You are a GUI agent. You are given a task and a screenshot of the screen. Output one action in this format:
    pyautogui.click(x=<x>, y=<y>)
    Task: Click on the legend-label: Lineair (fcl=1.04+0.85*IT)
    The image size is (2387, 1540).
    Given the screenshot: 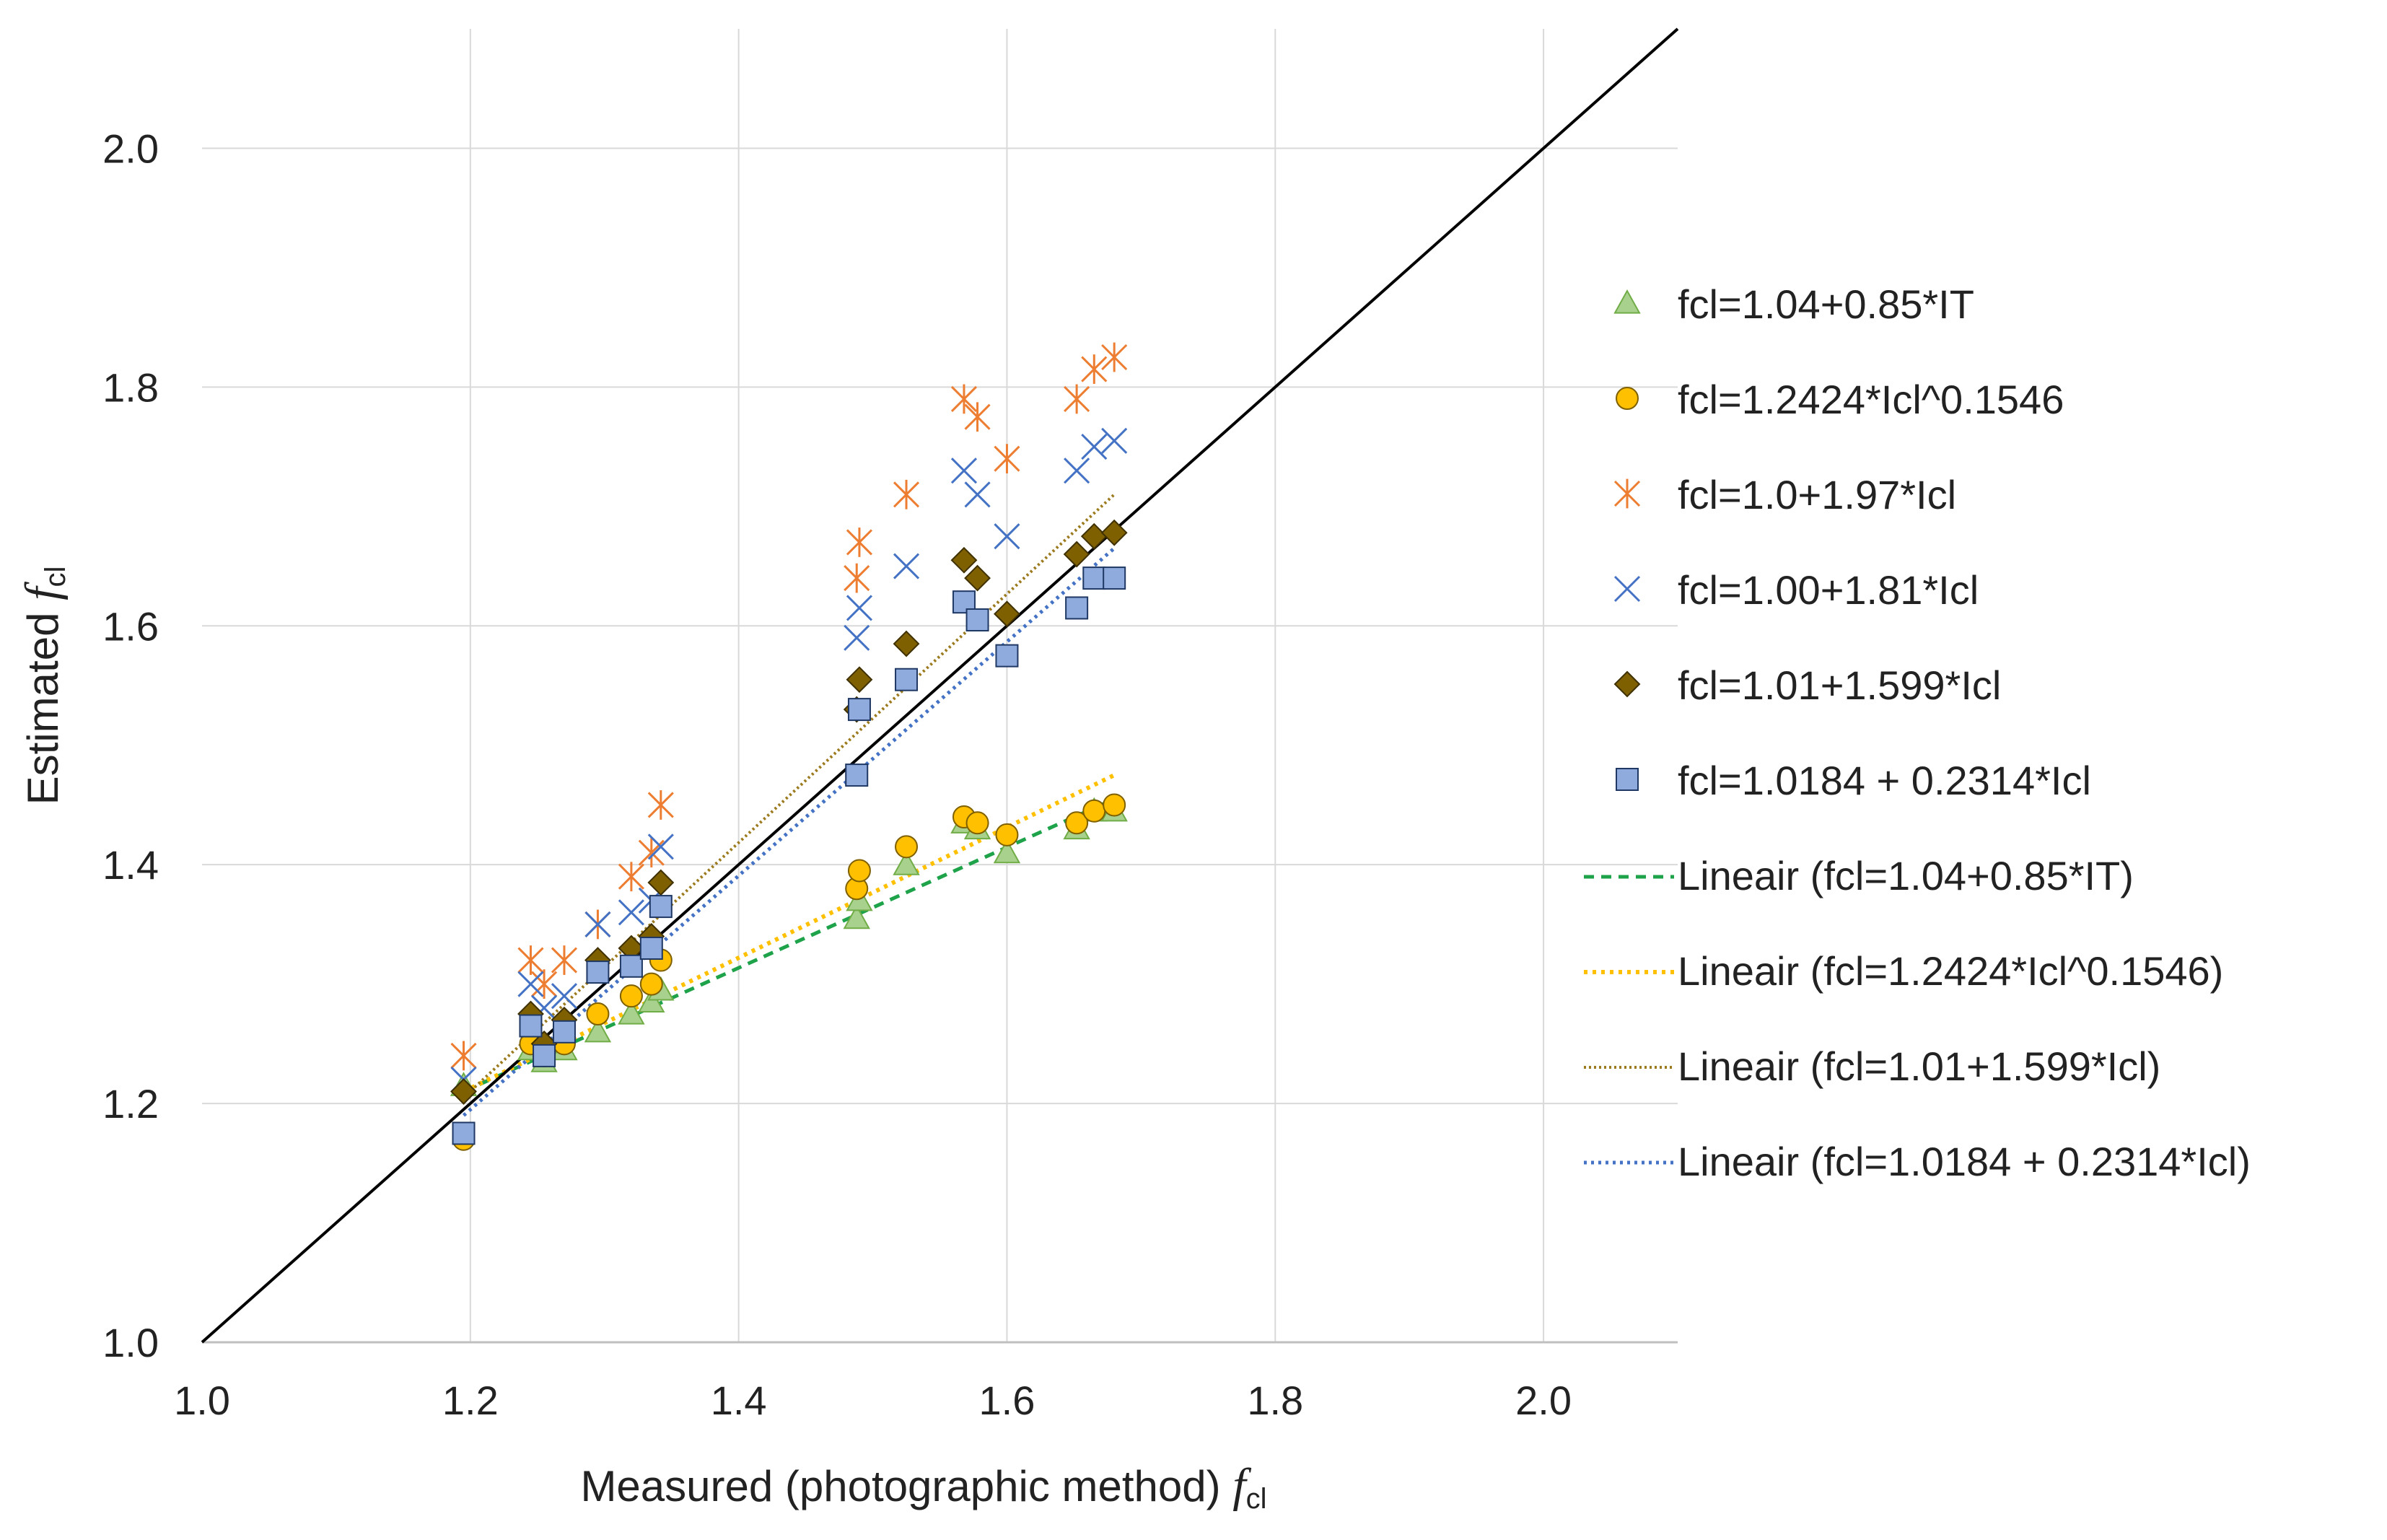 What is the action you would take?
    pyautogui.click(x=1906, y=875)
    